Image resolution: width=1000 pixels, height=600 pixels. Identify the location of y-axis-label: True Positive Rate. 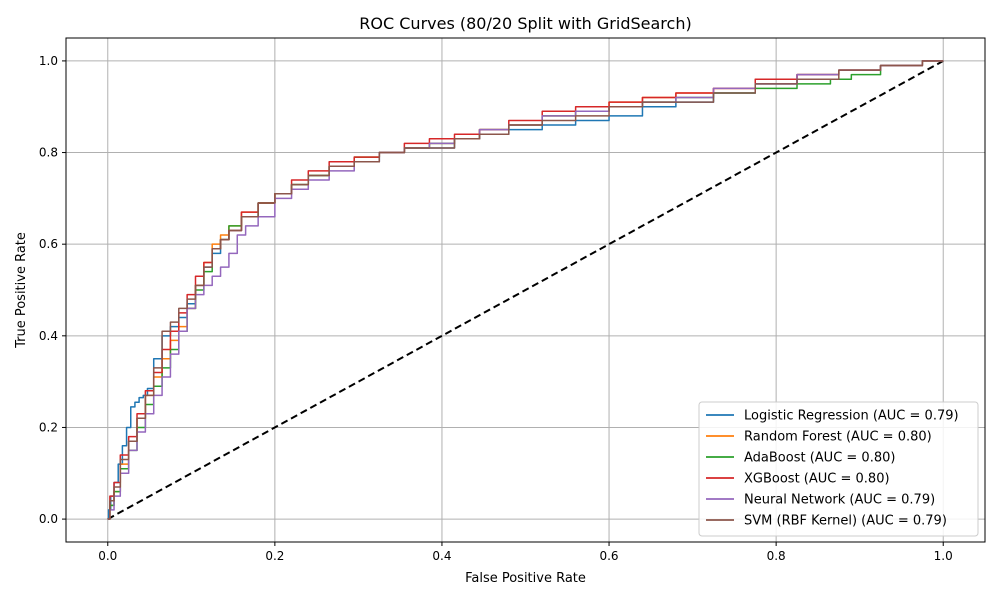
(21, 290).